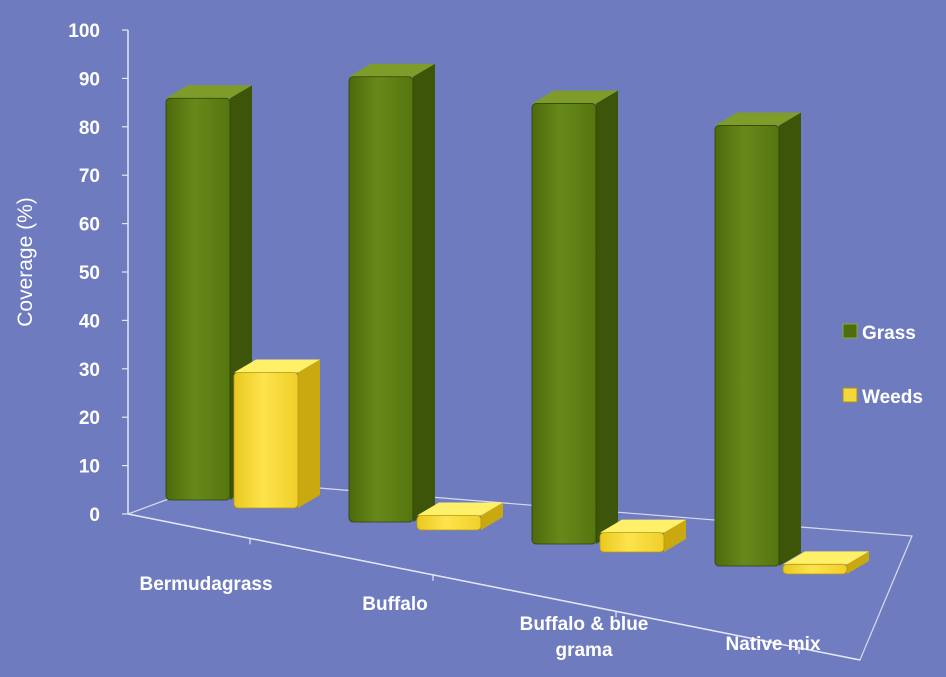 This screenshot has height=677, width=946. What do you see at coordinates (889, 333) in the screenshot?
I see `legend-label-grass: Grass` at bounding box center [889, 333].